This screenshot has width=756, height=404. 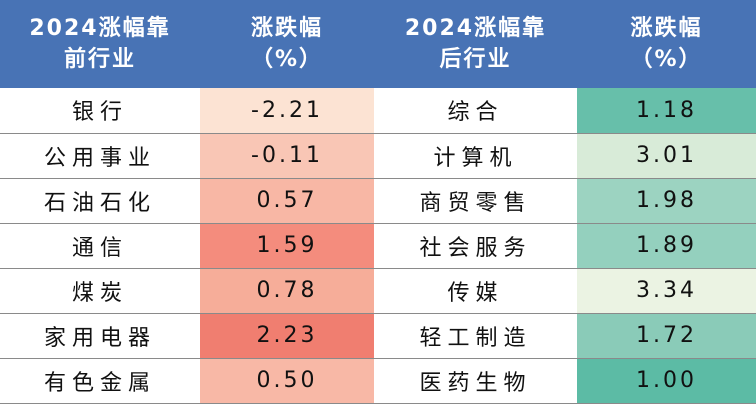 What do you see at coordinates (287, 246) in the screenshot?
I see `top-industry-change: 1.59` at bounding box center [287, 246].